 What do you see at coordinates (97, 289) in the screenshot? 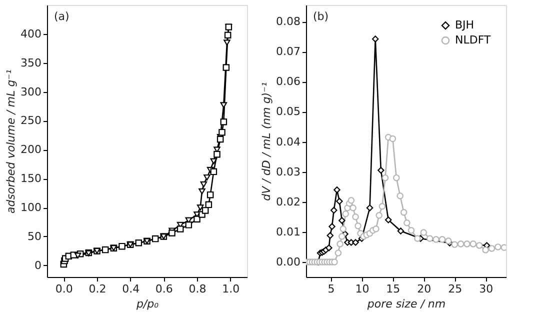
I see `x-tick-label: 0.2` at bounding box center [97, 289].